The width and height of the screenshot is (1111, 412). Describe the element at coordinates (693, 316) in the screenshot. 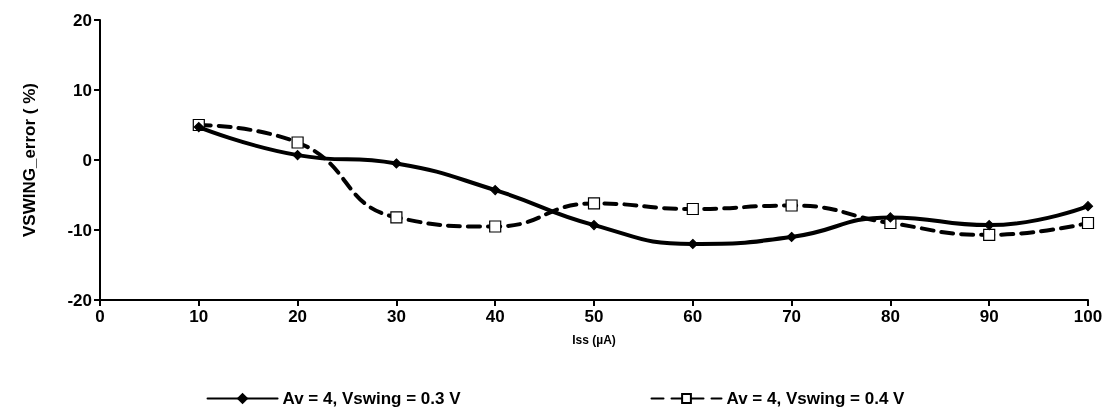

I see `x-tick-label: 60` at that location.